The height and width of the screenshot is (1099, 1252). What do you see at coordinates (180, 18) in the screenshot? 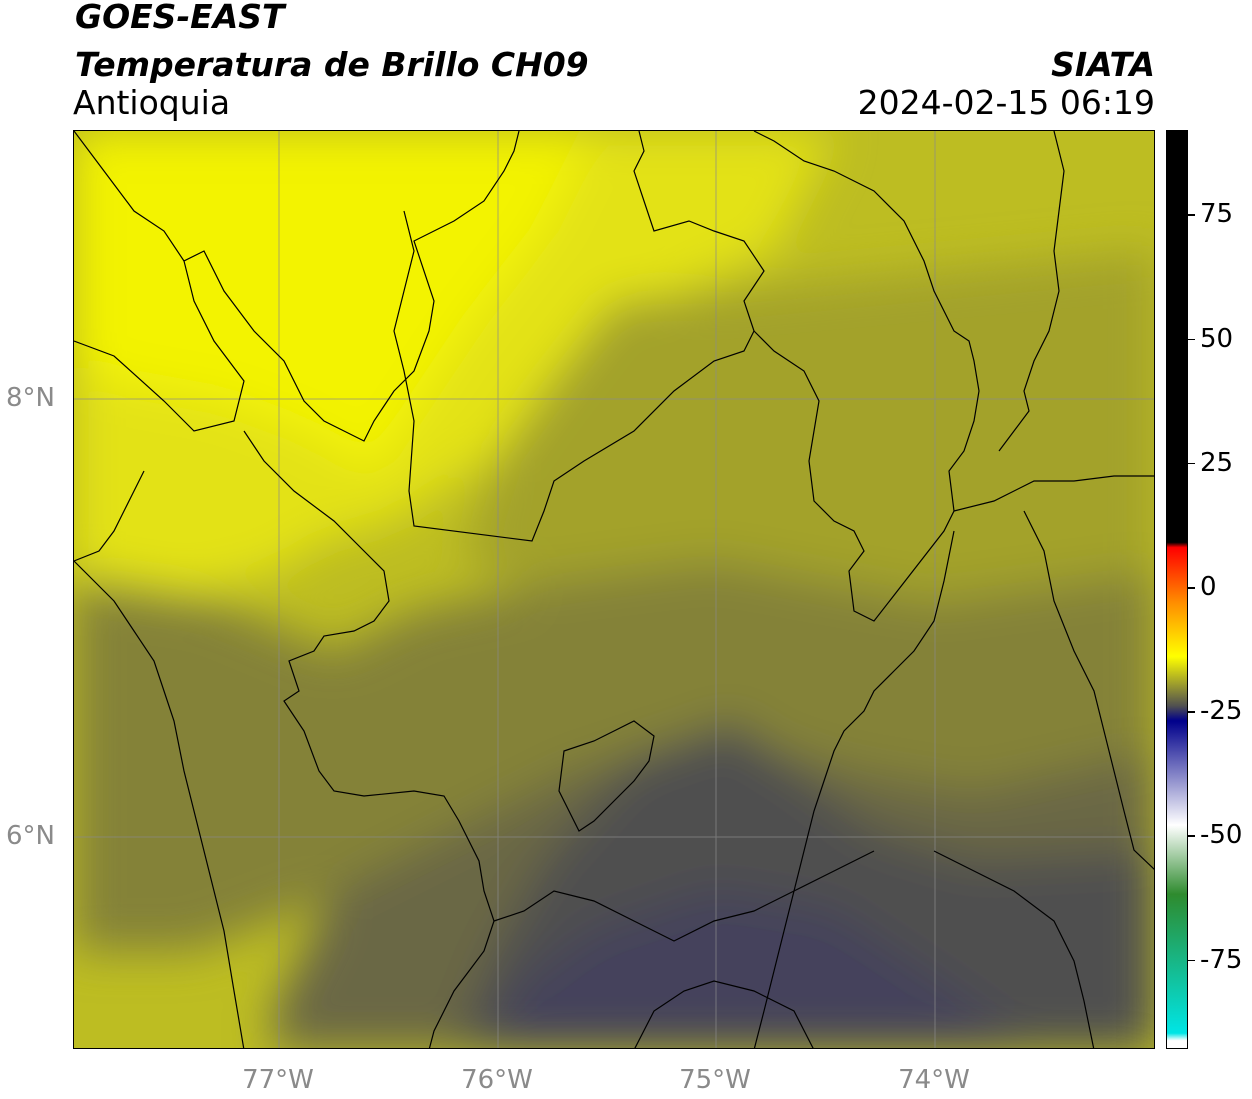
I see `title-satellite: GOES-EAST` at bounding box center [180, 18].